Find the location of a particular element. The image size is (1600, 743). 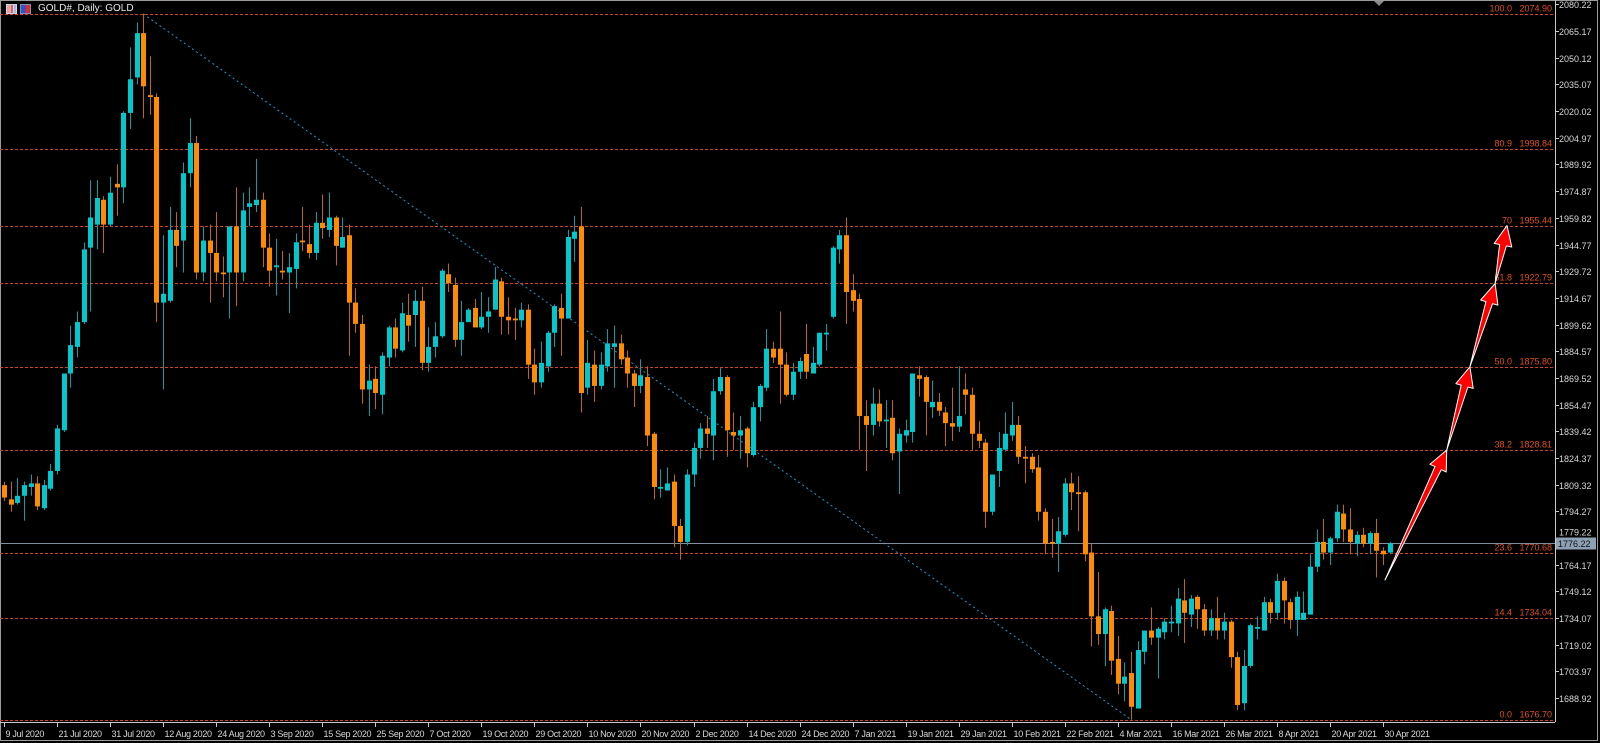

fib-level-label: 50.0 is located at coordinates (1503, 362).